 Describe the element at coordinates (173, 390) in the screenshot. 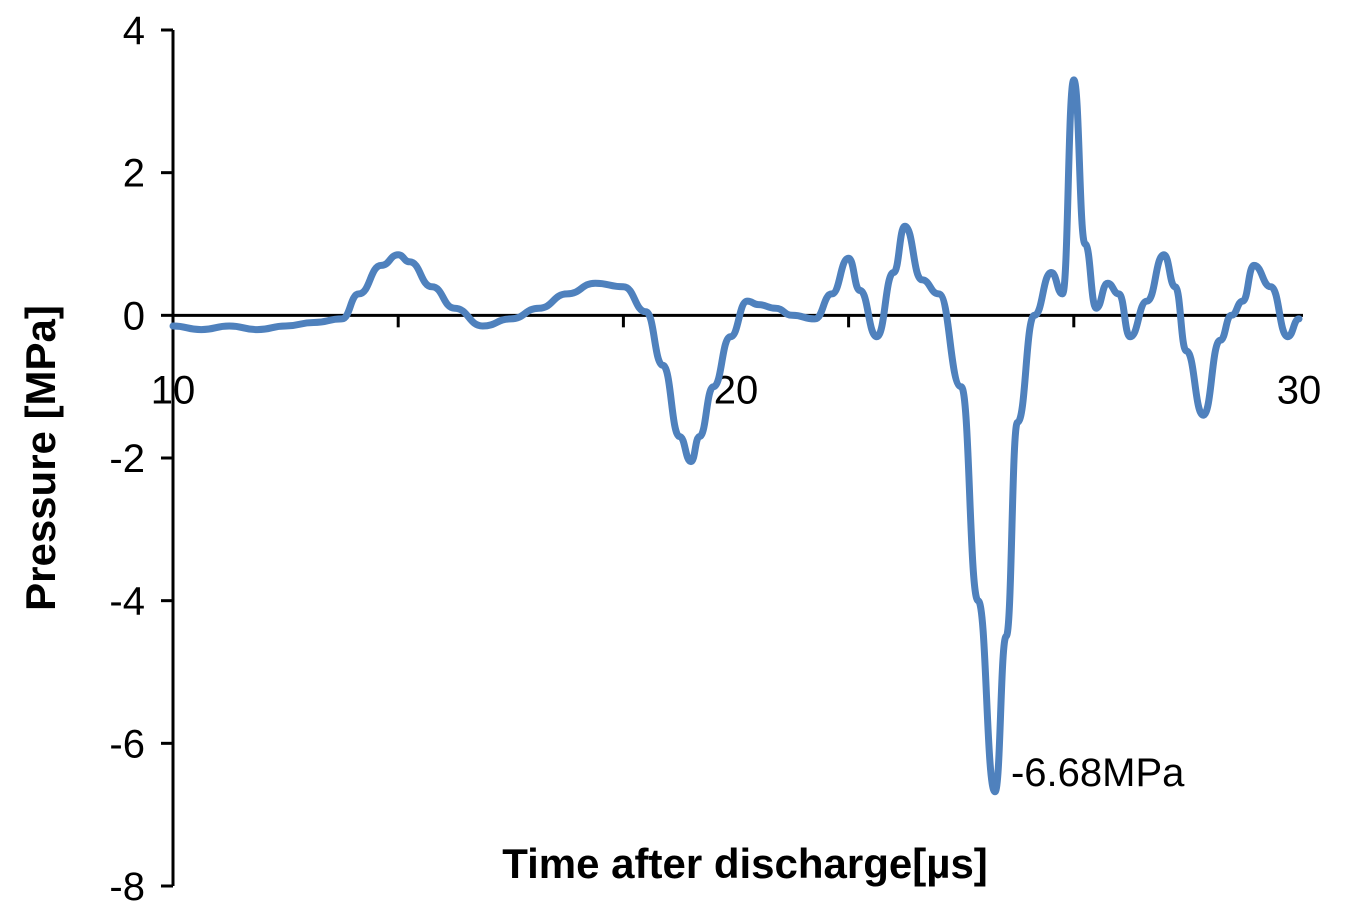

I see `x-tick-label: 10` at that location.